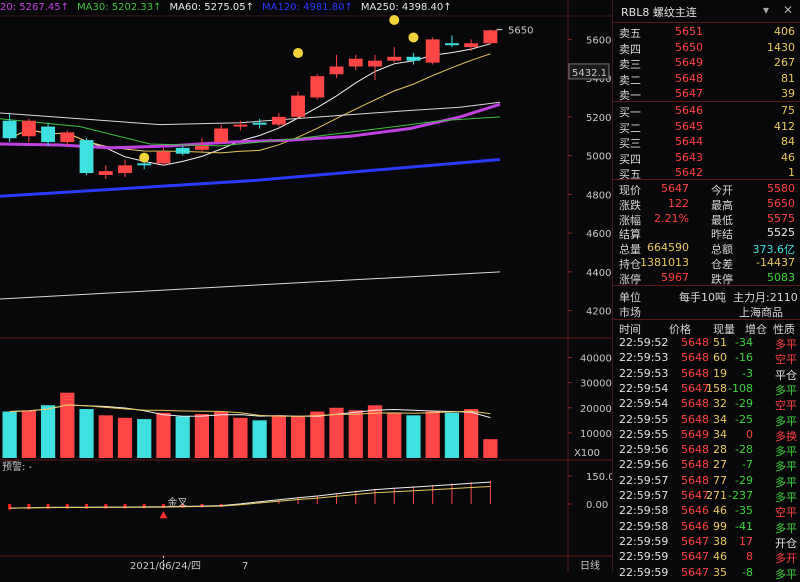 This screenshot has width=800, height=582. What do you see at coordinates (706, 527) in the screenshot?
I see `trade-row: 22:59:58 5646 99 -41 多平` at bounding box center [706, 527].